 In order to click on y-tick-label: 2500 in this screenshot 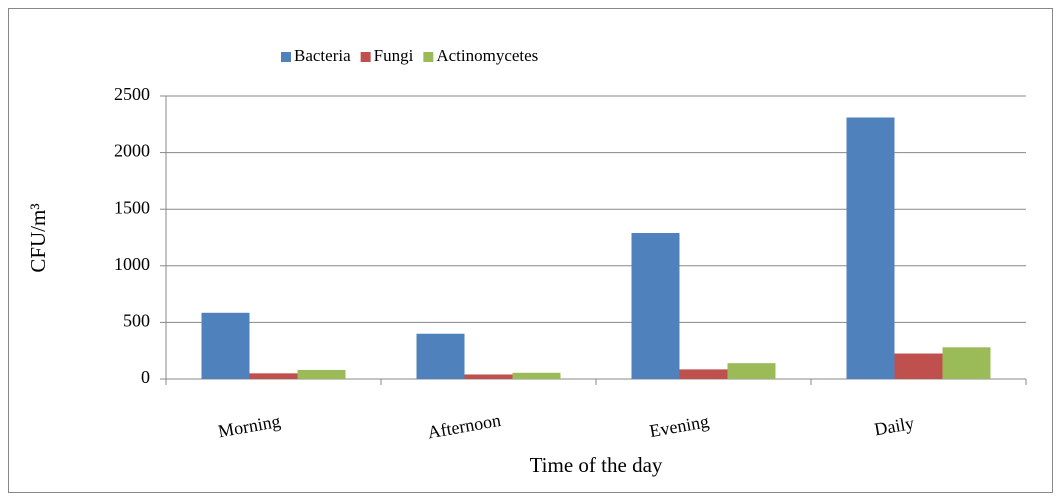, I will do `click(132, 94)`.